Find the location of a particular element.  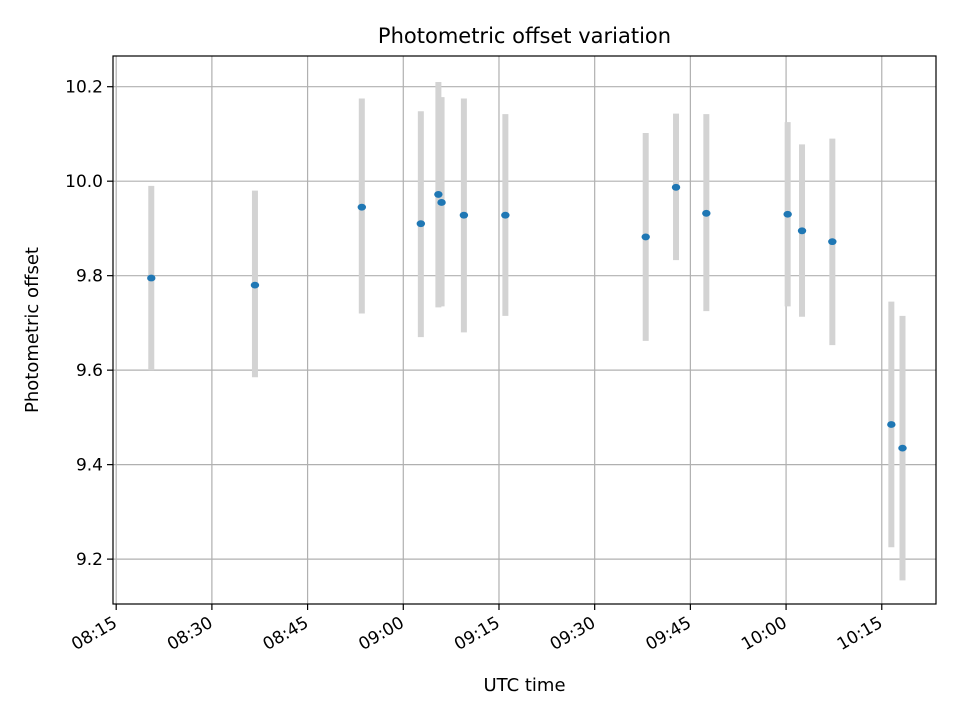

x-axis-label: UTC time is located at coordinates (524, 685).